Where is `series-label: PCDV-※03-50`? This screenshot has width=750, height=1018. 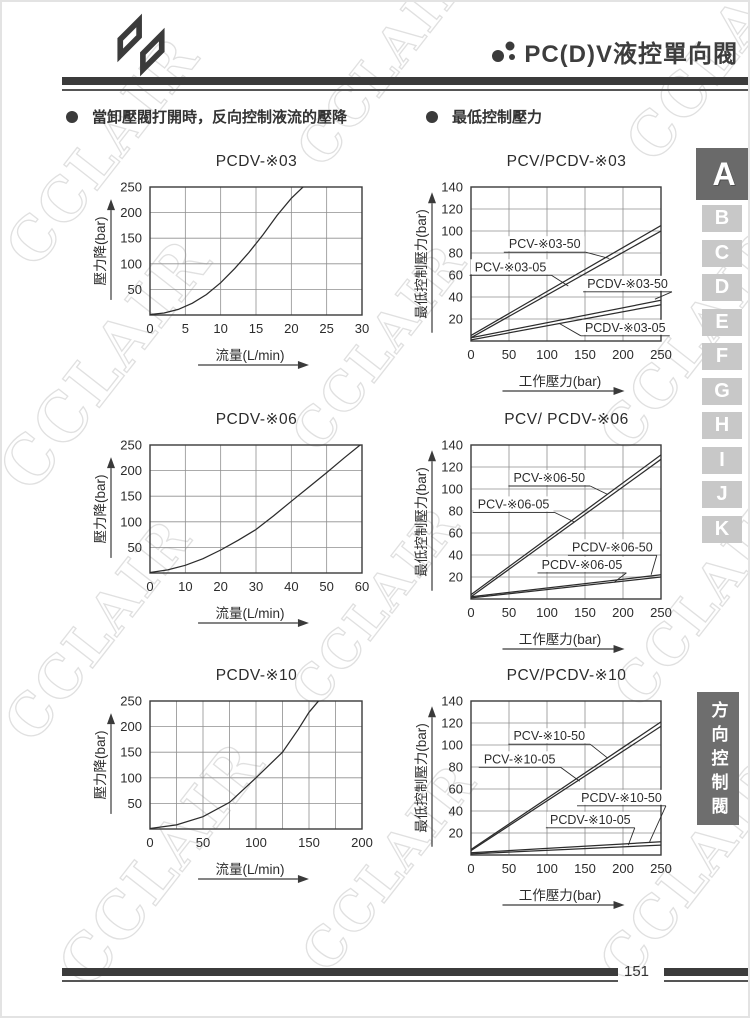
series-label: PCDV-※03-50 is located at coordinates (627, 284).